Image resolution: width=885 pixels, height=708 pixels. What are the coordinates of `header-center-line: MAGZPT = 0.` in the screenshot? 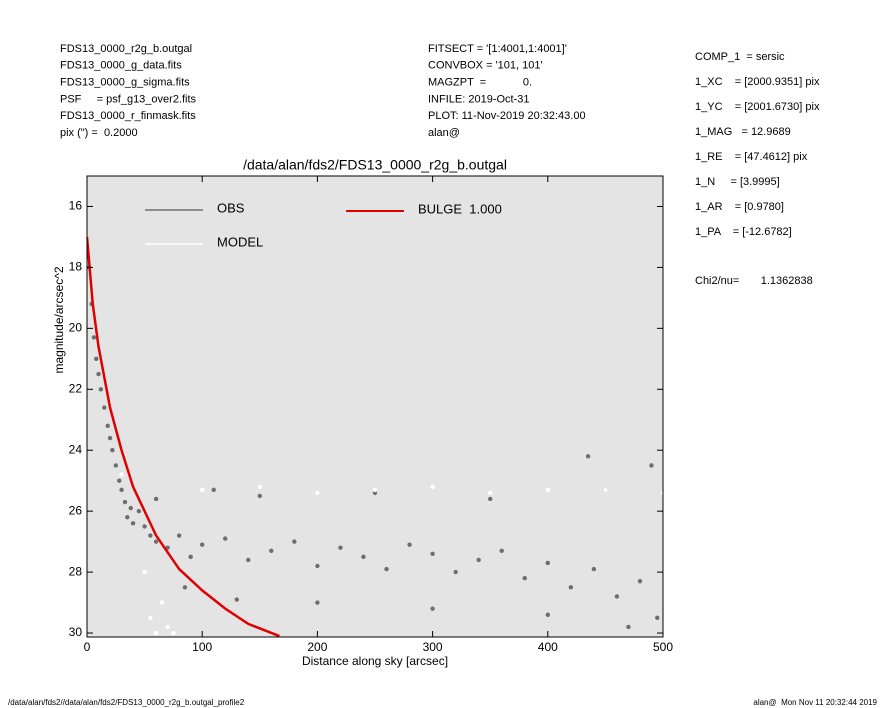 It's located at (480, 83).